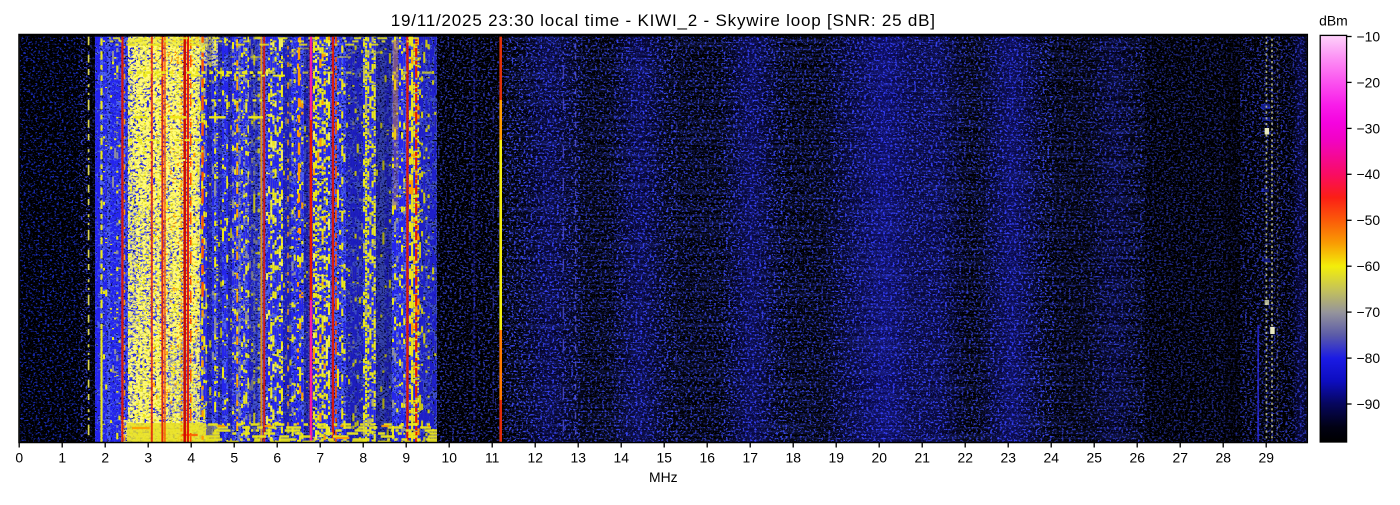 Image resolution: width=1400 pixels, height=505 pixels. I want to click on svg-text: 23, so click(1008, 458).